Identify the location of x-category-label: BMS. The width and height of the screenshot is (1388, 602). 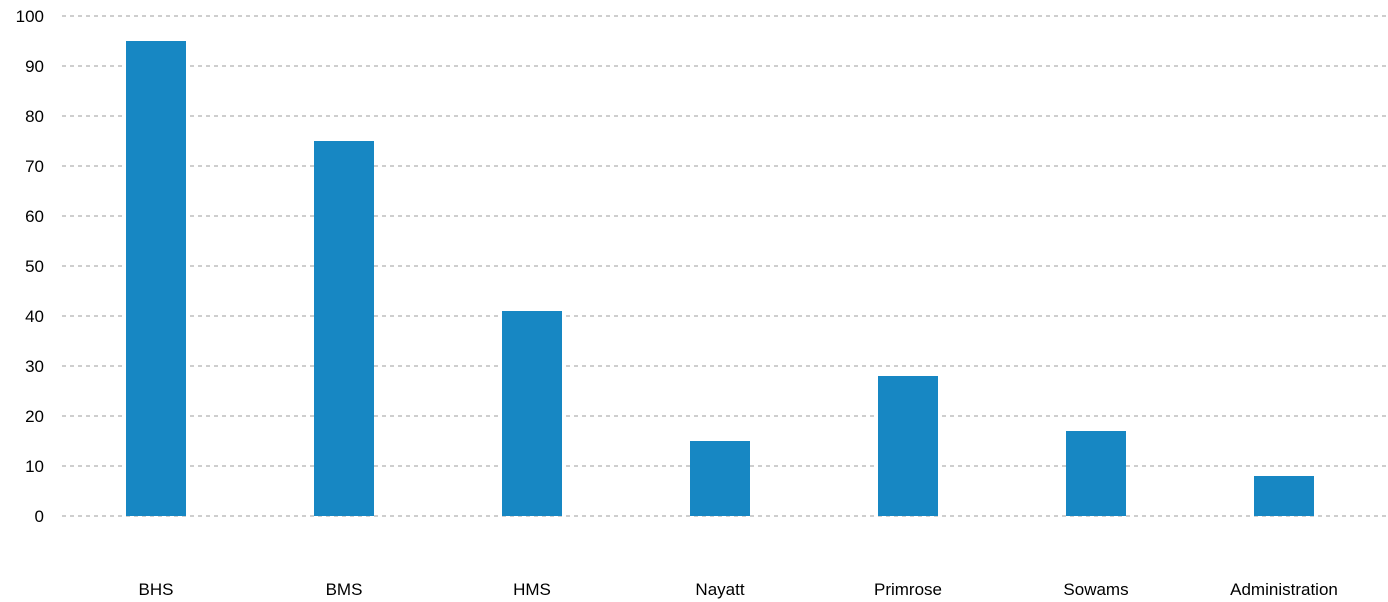
(344, 589).